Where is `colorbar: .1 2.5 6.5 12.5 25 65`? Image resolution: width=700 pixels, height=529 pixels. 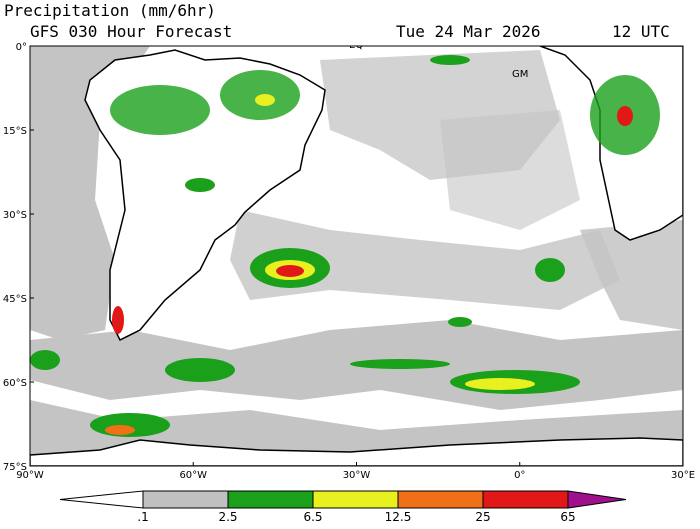
colorbar: .1 2.5 6.5 12.5 25 65 is located at coordinates (343, 507).